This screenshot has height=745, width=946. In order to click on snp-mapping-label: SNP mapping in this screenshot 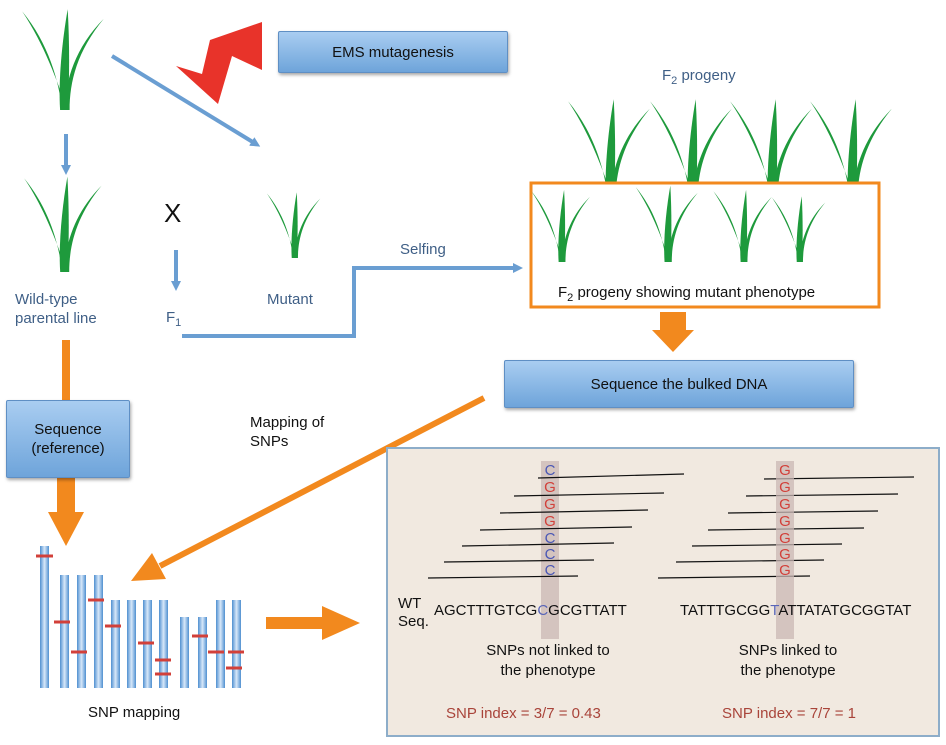, I will do `click(134, 712)`.